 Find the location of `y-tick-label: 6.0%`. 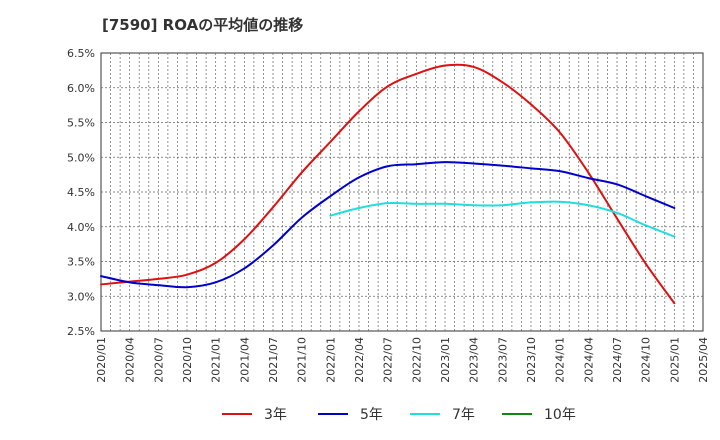

y-tick-label: 6.0% is located at coordinates (81, 88).